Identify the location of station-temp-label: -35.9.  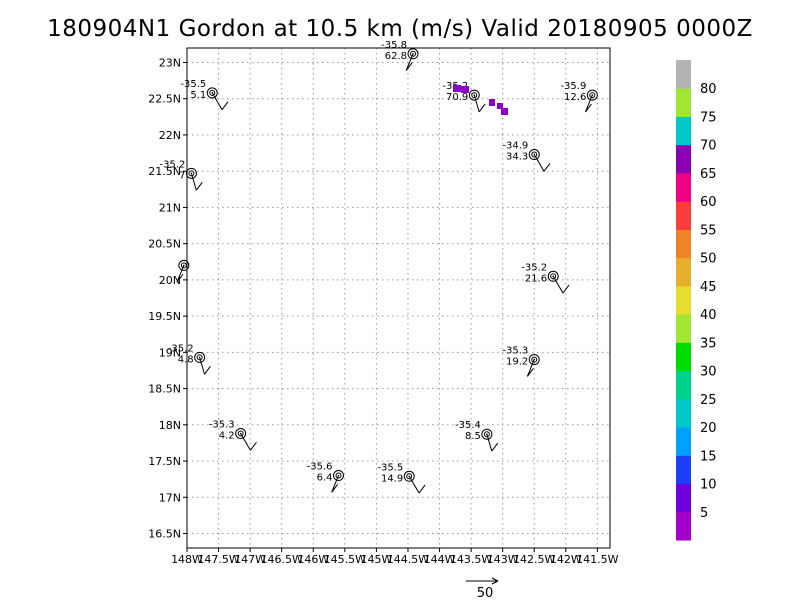
(573, 86).